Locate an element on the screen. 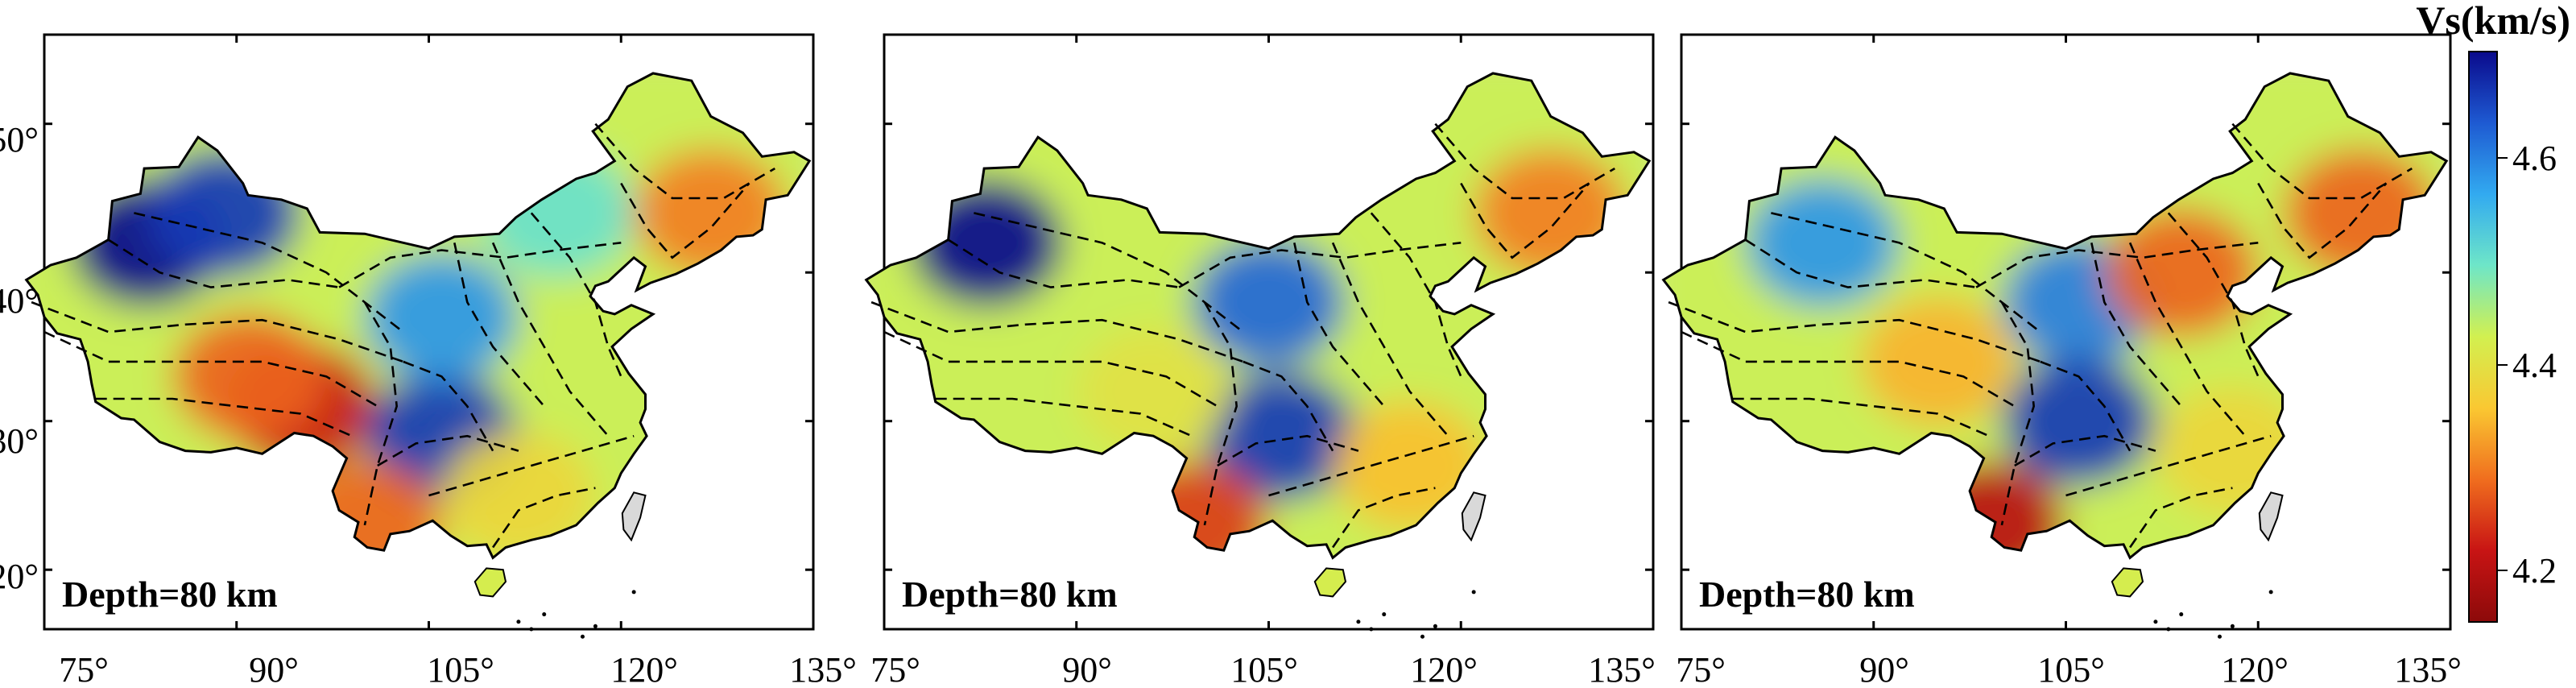 The image size is (2576, 688). lat-tick-label: 50° is located at coordinates (19, 140).